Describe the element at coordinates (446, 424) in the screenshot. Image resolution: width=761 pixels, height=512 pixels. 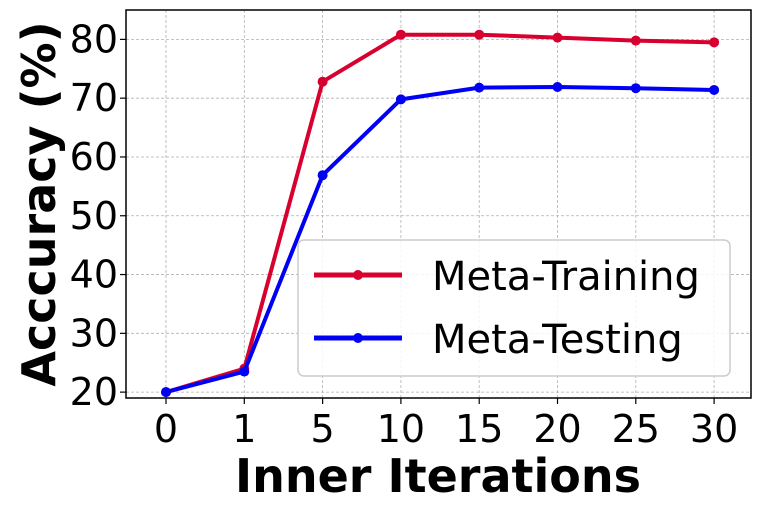
I see `x-axis-ticks: 0 1 5 10 15 20 25 30` at that location.